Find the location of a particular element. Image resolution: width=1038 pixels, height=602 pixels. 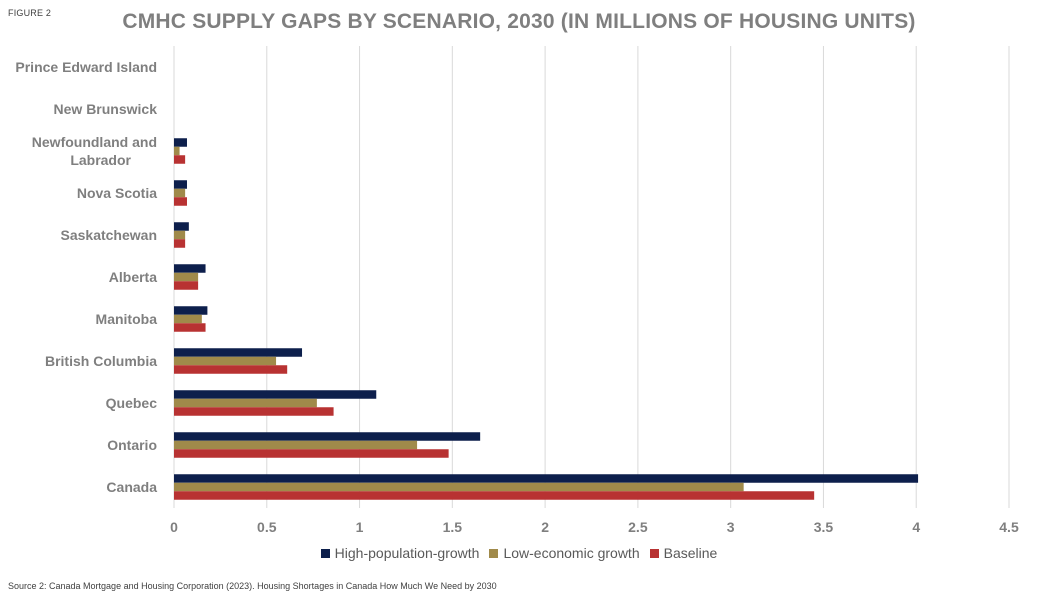

bar-saskatchewan-high-population-growth is located at coordinates (181, 226).